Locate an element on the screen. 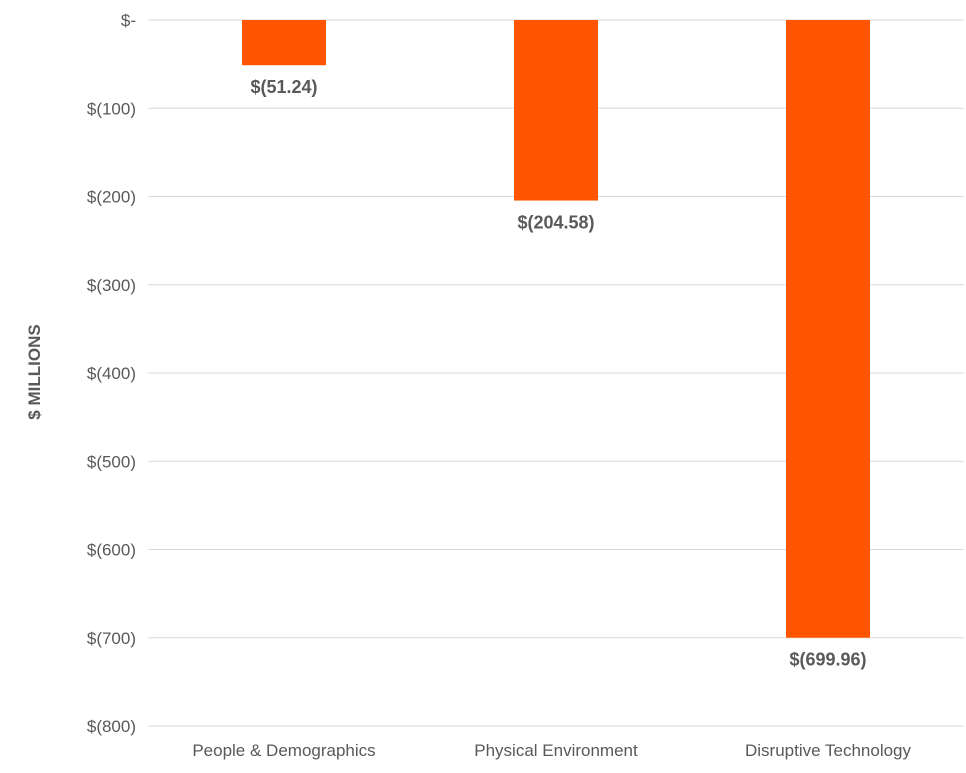 The width and height of the screenshot is (966, 773). y-tick-label: $(700) is located at coordinates (111, 638).